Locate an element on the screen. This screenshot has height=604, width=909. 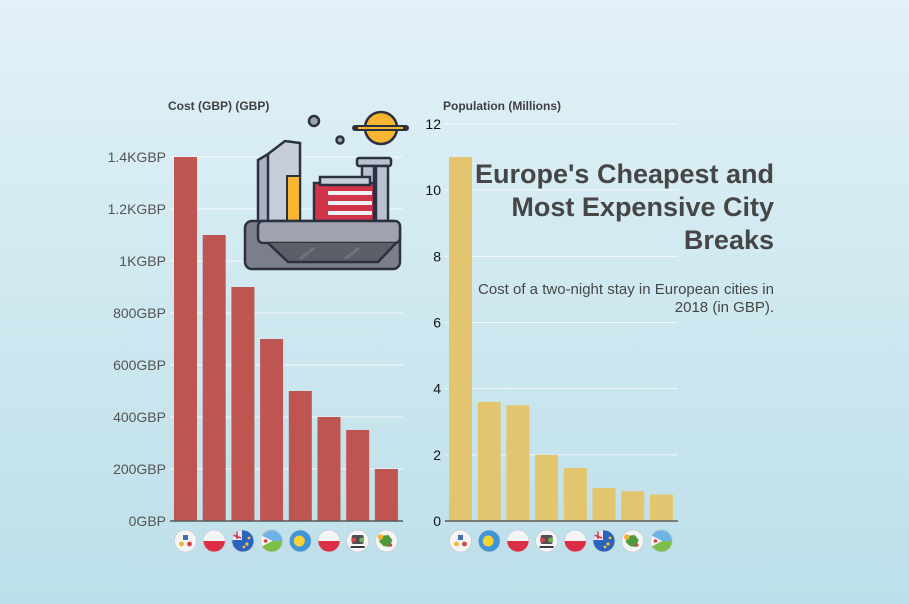
cost-chart-axis-title: Cost (GBP) (GBP) is located at coordinates (218, 106).